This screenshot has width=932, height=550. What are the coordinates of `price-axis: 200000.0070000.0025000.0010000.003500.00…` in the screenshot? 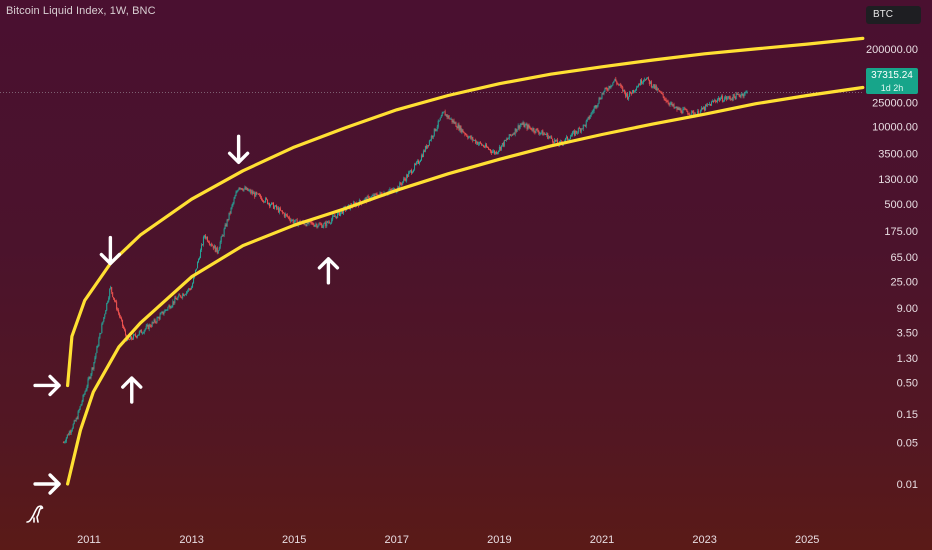 It's located at (892, 267).